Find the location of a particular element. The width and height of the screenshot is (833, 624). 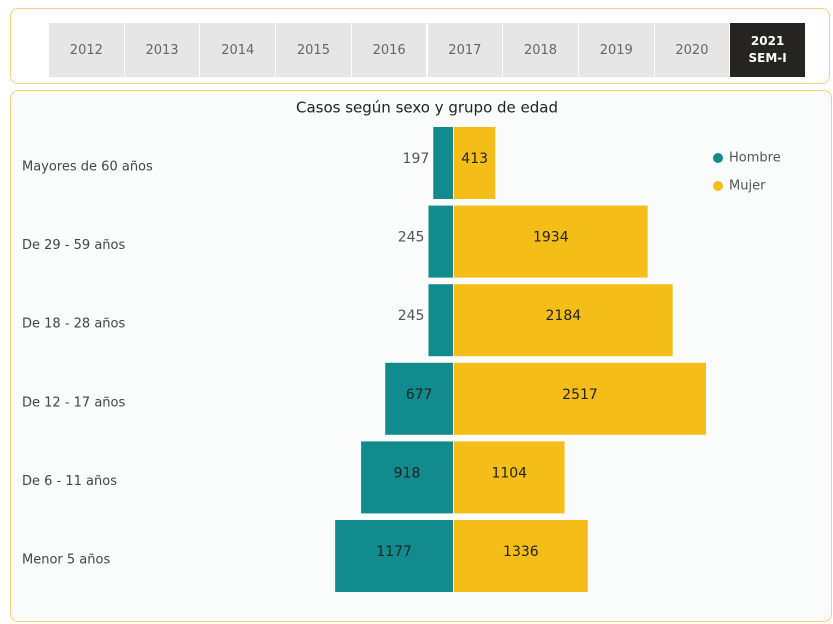

year-tab: 2013 is located at coordinates (162, 50).